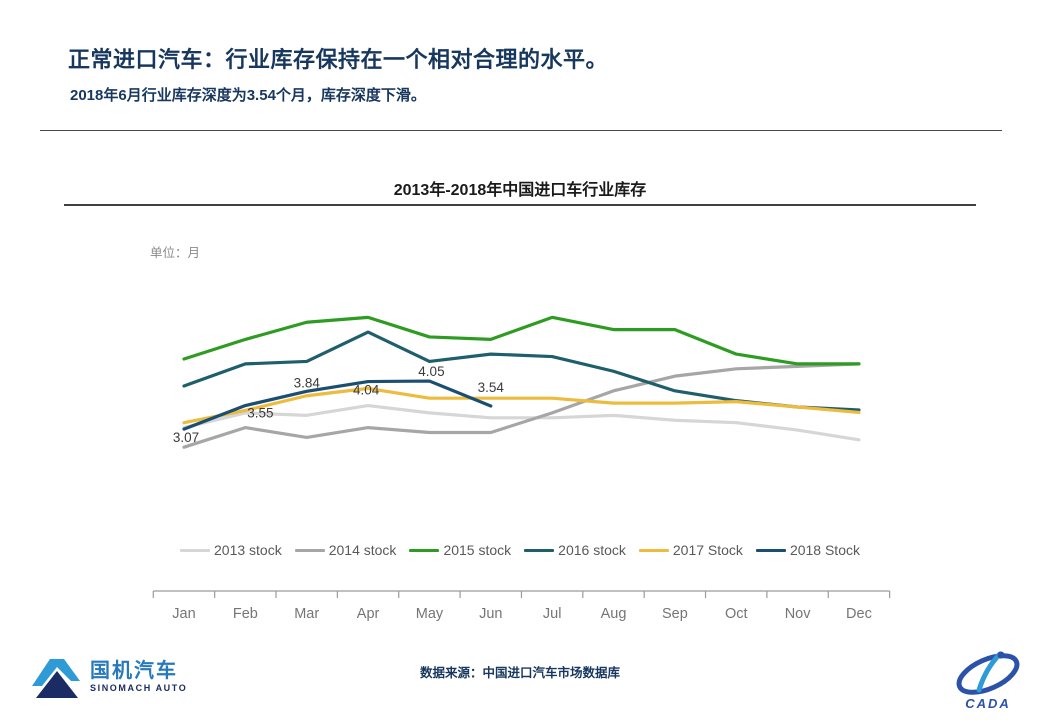 This screenshot has width=1040, height=720. I want to click on data-source-note: 数据来源：中国进口汽车市场数据库, so click(519, 673).